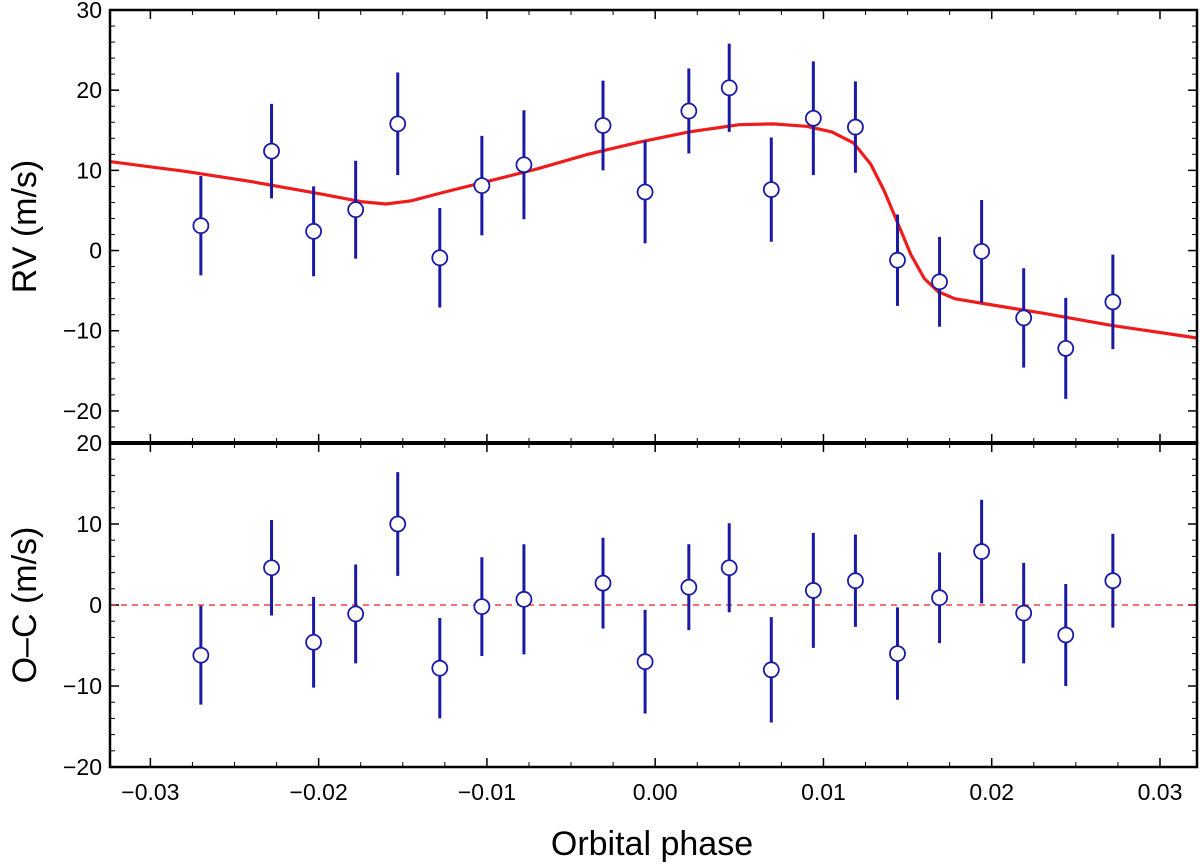  What do you see at coordinates (89, 11) in the screenshot?
I see `y-tick-label: 30` at bounding box center [89, 11].